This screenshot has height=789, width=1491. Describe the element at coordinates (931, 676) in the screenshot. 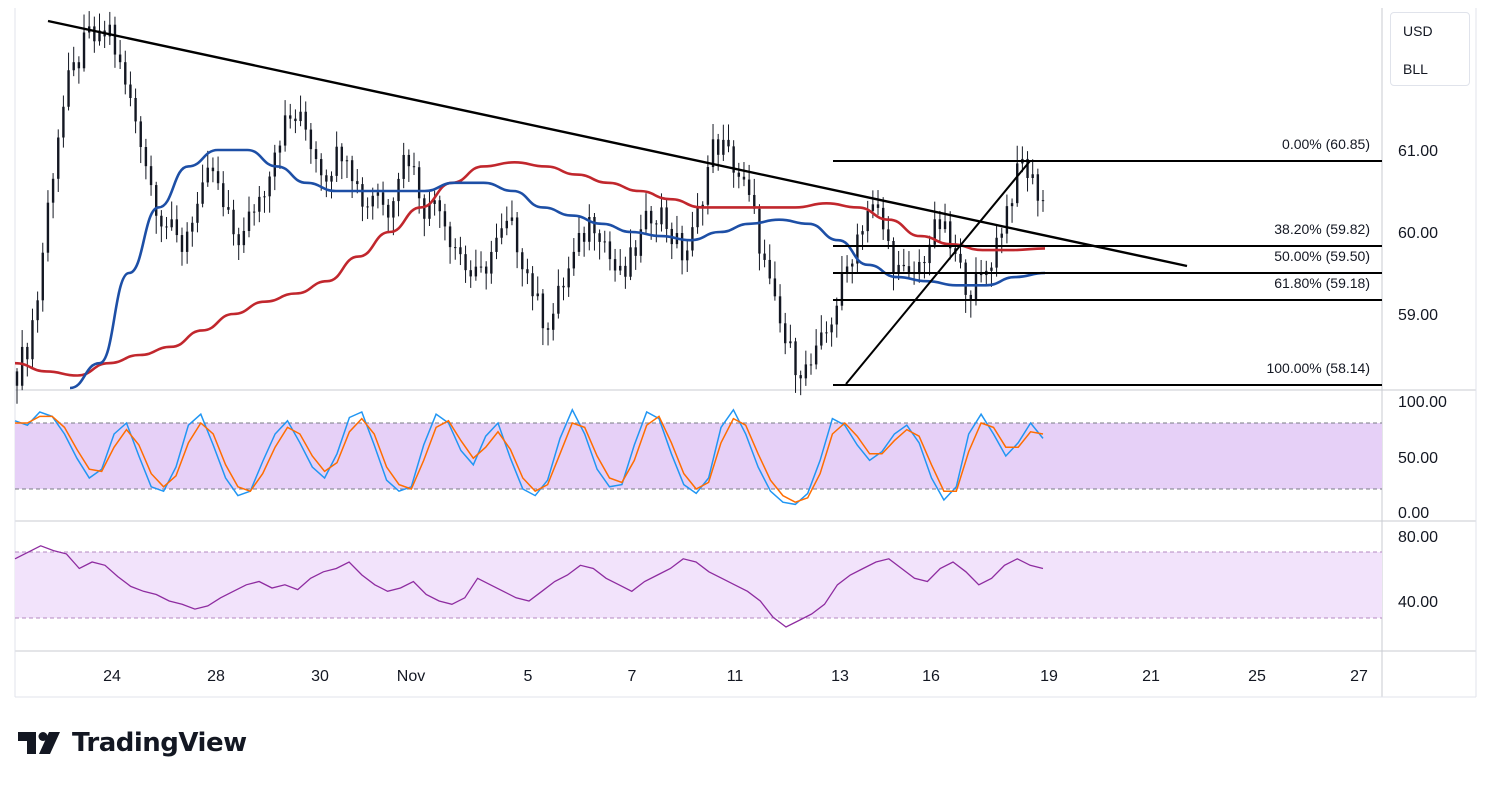

I see `time-tick-label: 16` at that location.